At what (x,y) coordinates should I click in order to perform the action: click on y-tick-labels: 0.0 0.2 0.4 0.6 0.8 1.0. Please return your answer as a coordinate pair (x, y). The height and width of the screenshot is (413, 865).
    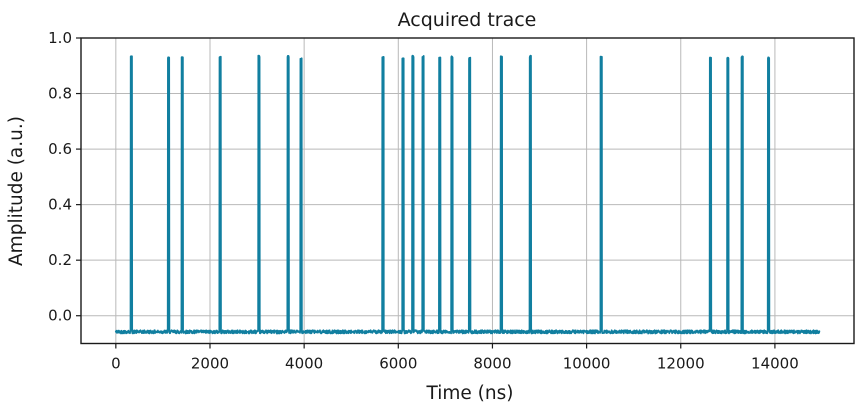
    Looking at the image, I should click on (60, 177).